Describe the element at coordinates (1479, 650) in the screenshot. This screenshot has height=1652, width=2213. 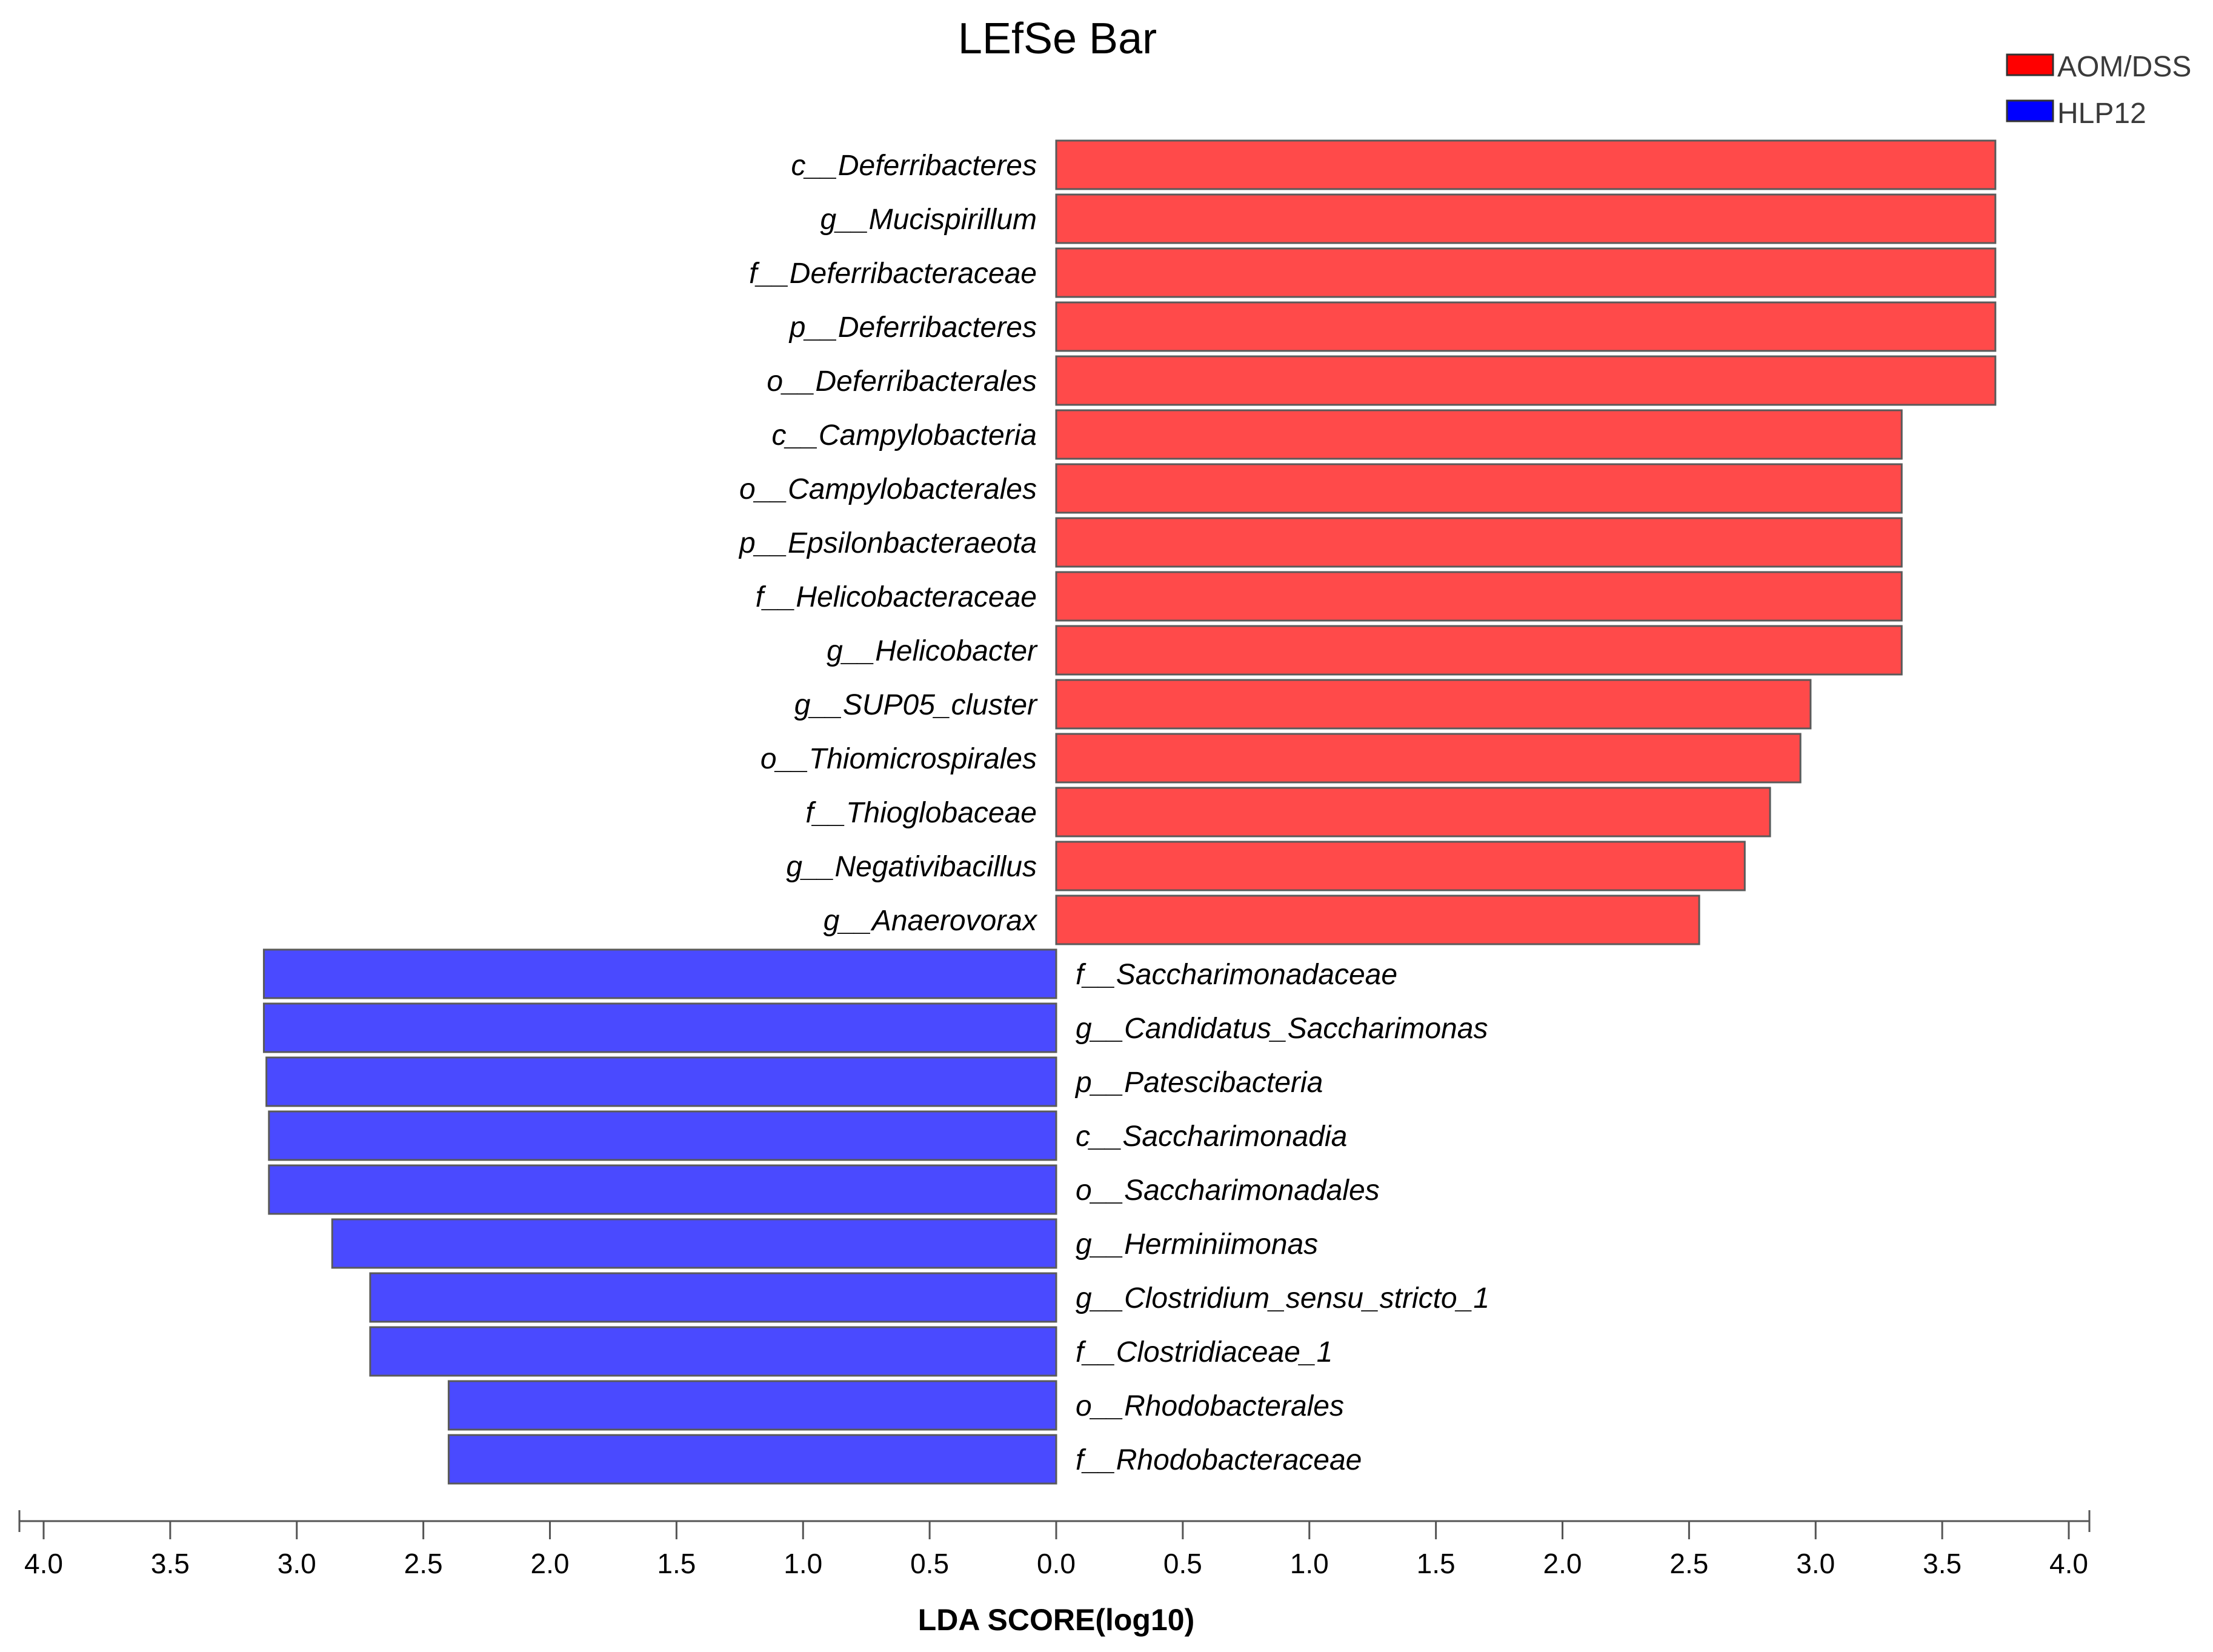
I see `bar-g-helicobacter` at that location.